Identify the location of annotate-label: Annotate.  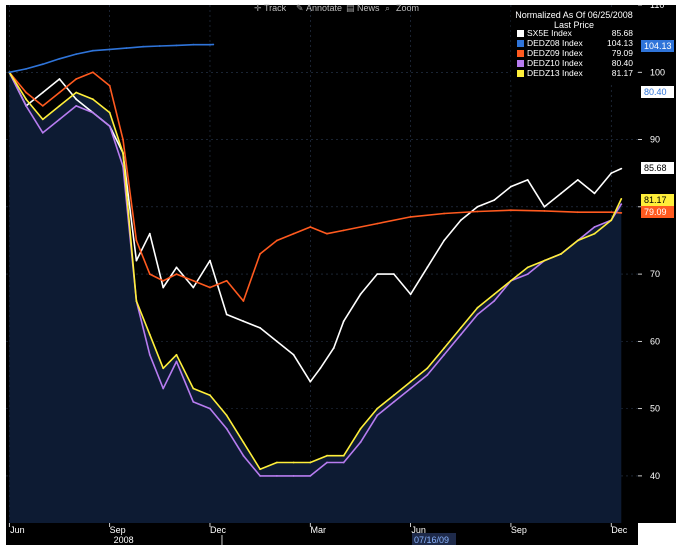
(324, 8).